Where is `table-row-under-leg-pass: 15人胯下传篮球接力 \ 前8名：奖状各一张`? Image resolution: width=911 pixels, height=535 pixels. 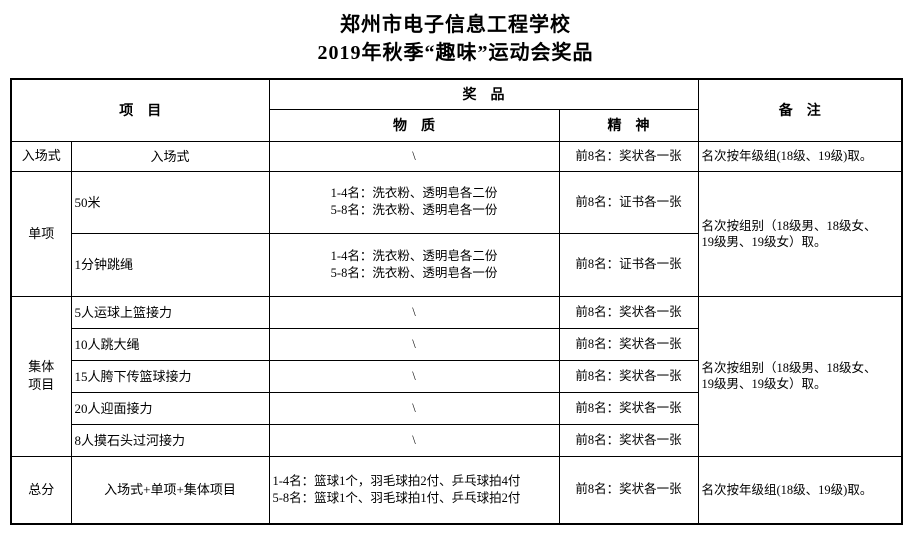 table-row-under-leg-pass: 15人胯下传篮球接力 \ 前8名：奖状各一张 is located at coordinates (456, 376).